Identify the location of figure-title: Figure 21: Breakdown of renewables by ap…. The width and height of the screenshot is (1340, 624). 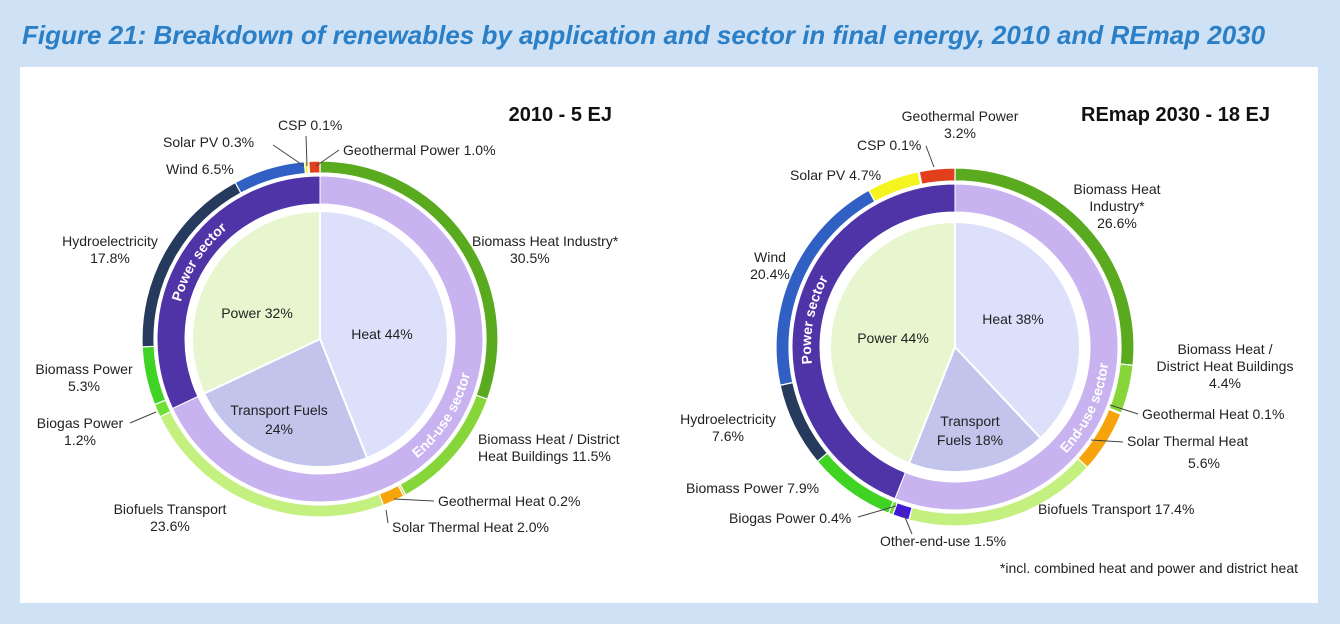
(644, 35).